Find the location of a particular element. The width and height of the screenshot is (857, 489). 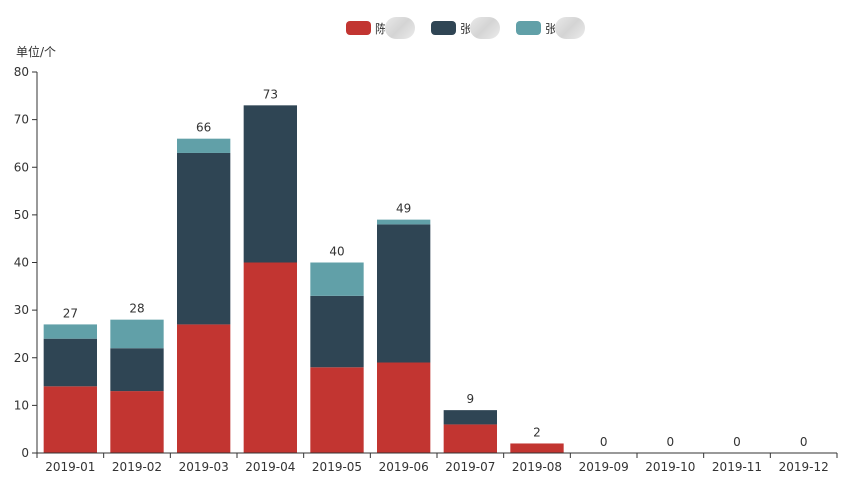

legend-item-series-0: 陈 is located at coordinates (385, 28).